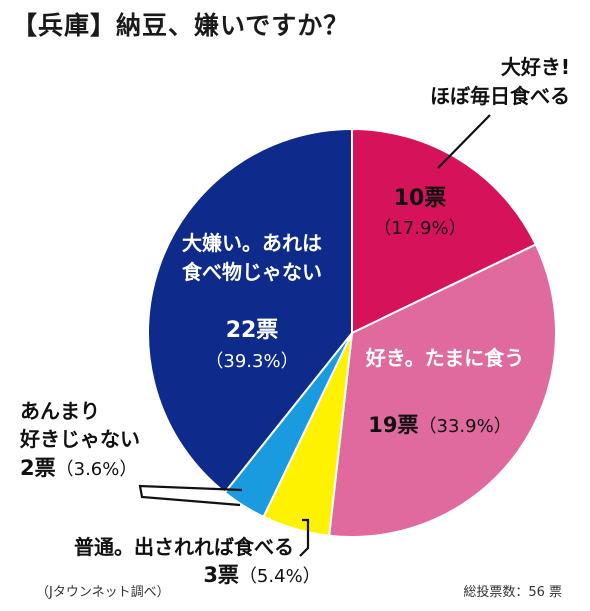 The image size is (590, 611). What do you see at coordinates (393, 425) in the screenshot?
I see `slice-2-votes: 19票` at bounding box center [393, 425].